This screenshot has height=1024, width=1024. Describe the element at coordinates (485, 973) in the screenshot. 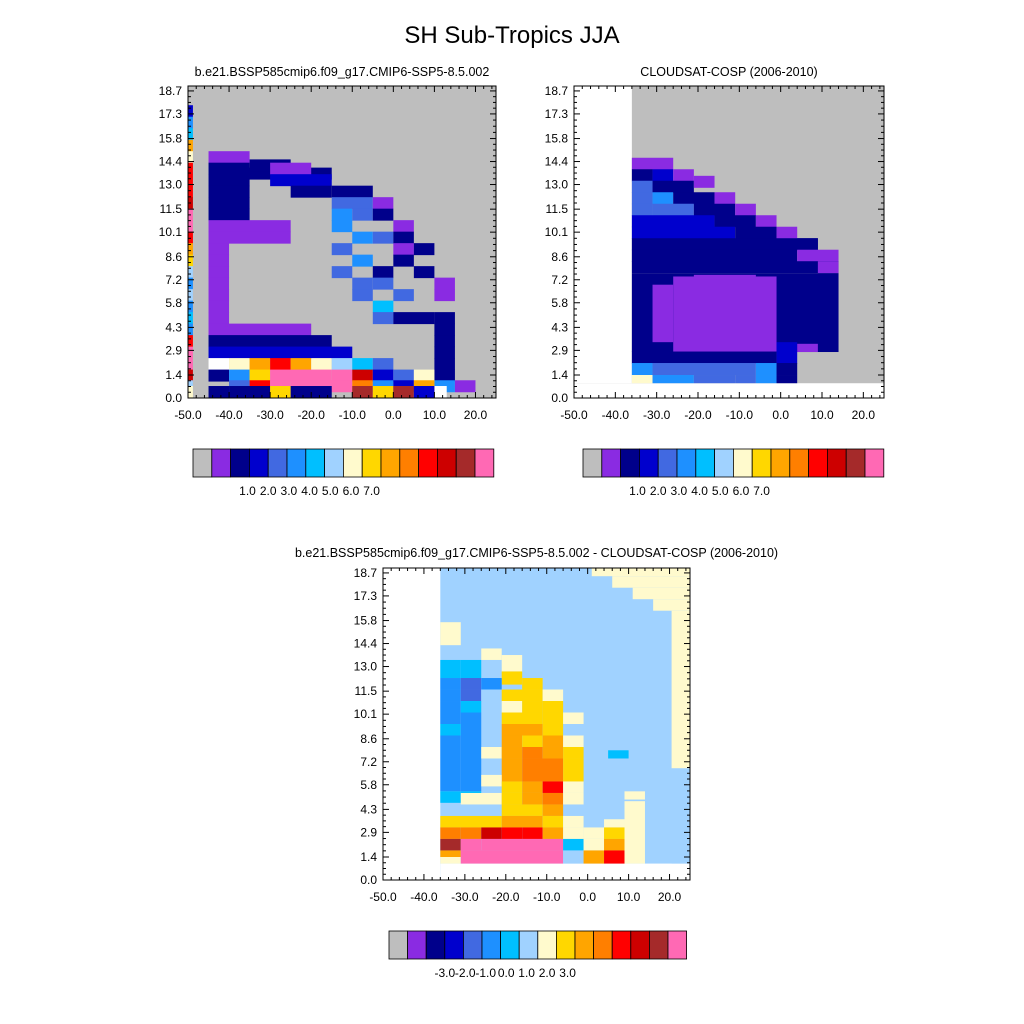

I see `colorbar-label: -1.0` at that location.